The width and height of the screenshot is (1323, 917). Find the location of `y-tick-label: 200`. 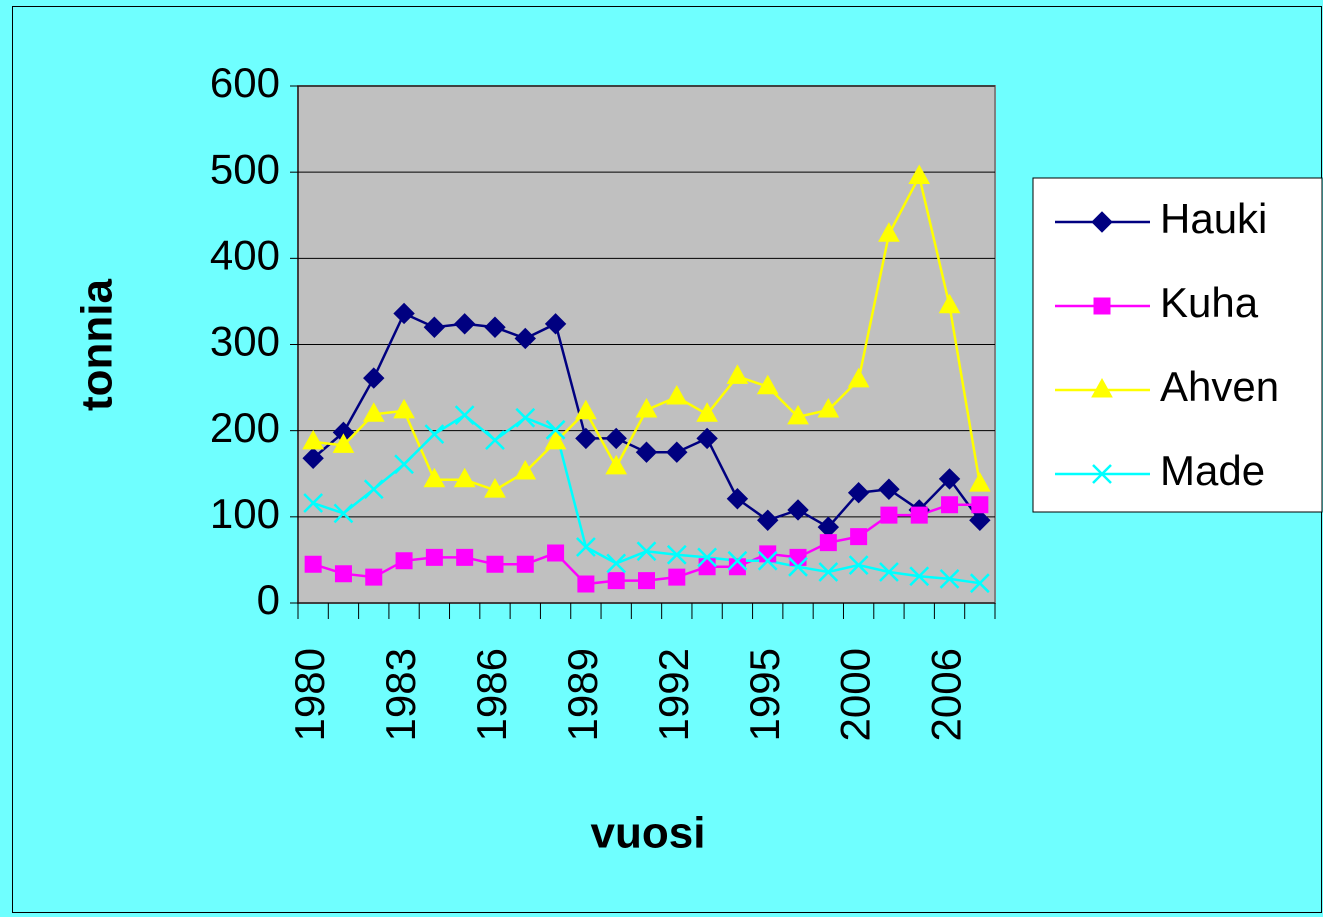

y-tick-label: 200 is located at coordinates (245, 427).